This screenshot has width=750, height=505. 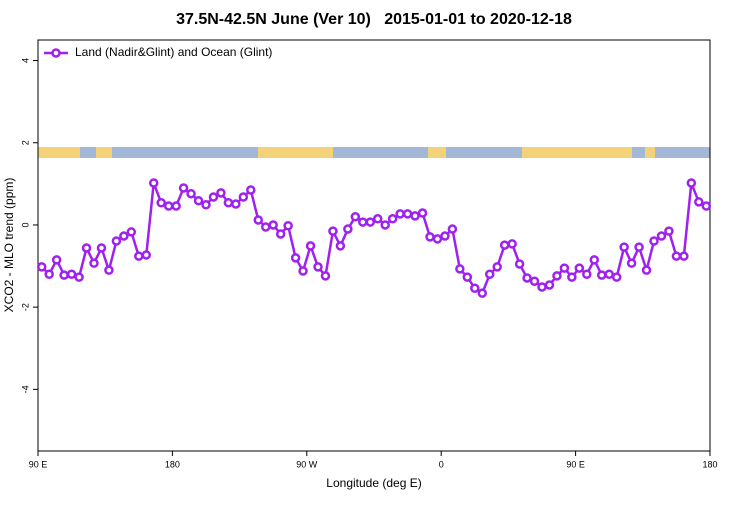 I want to click on y-tick-label: 0, so click(x=25, y=224).